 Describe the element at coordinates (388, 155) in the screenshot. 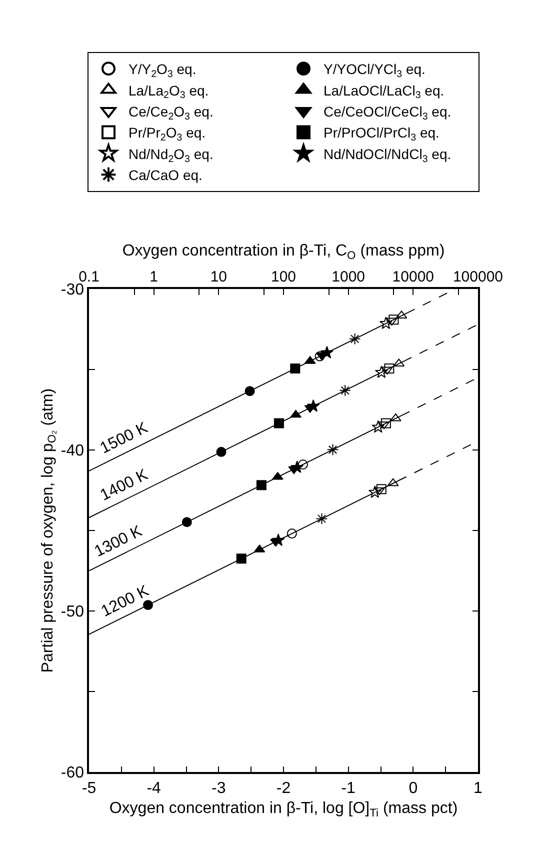

I see `legend-label: Nd/NdOCl/NdCl$_{3}$ eq.` at that location.